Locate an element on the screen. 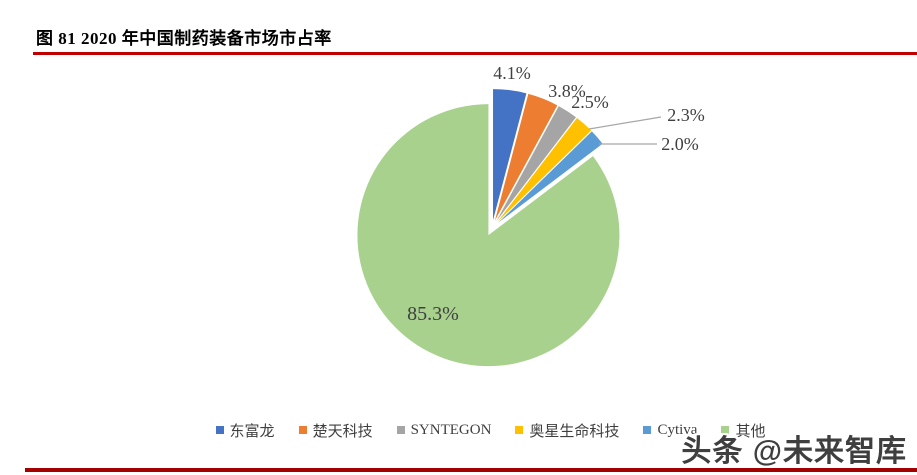 The image size is (917, 475). legend-item-3: 奥星生命科技 is located at coordinates (567, 430).